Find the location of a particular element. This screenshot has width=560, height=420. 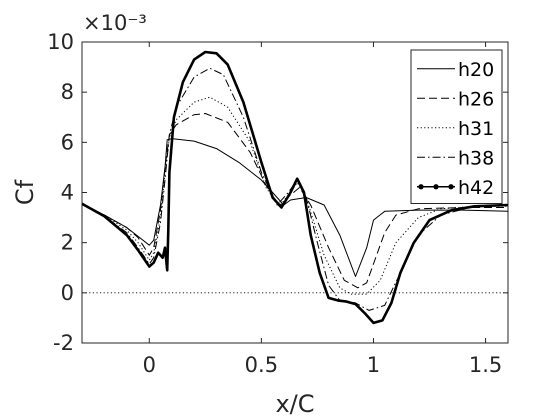

y-tick-label: 10 is located at coordinates (60, 42).